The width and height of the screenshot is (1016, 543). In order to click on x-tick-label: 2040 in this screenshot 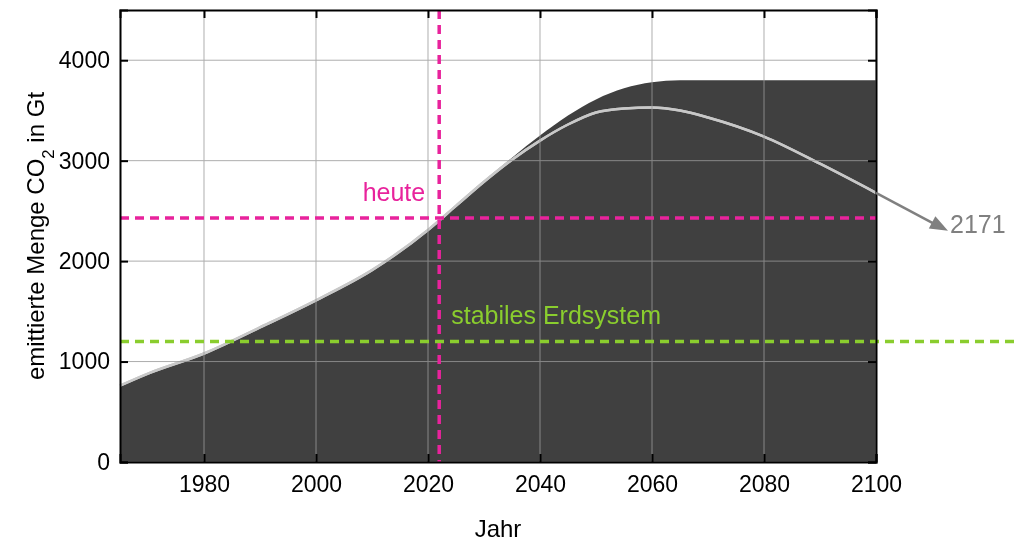, I will do `click(540, 484)`.